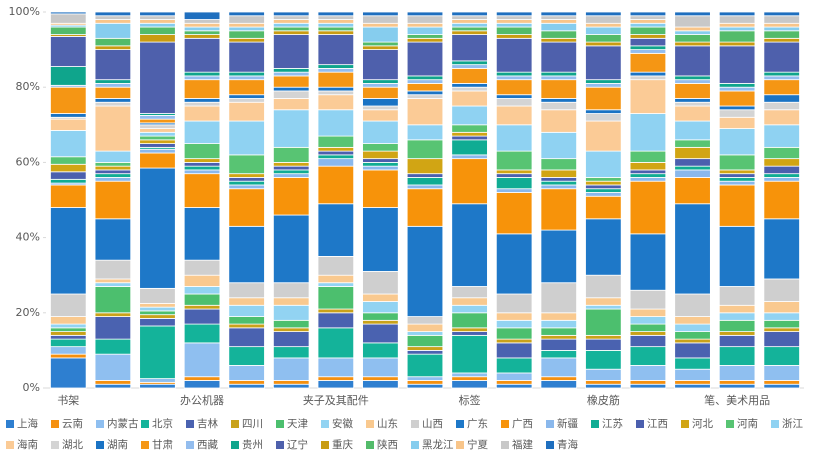 The image size is (820, 460). What do you see at coordinates (68, 400) in the screenshot?
I see `x-tick-label: 书架` at bounding box center [68, 400].